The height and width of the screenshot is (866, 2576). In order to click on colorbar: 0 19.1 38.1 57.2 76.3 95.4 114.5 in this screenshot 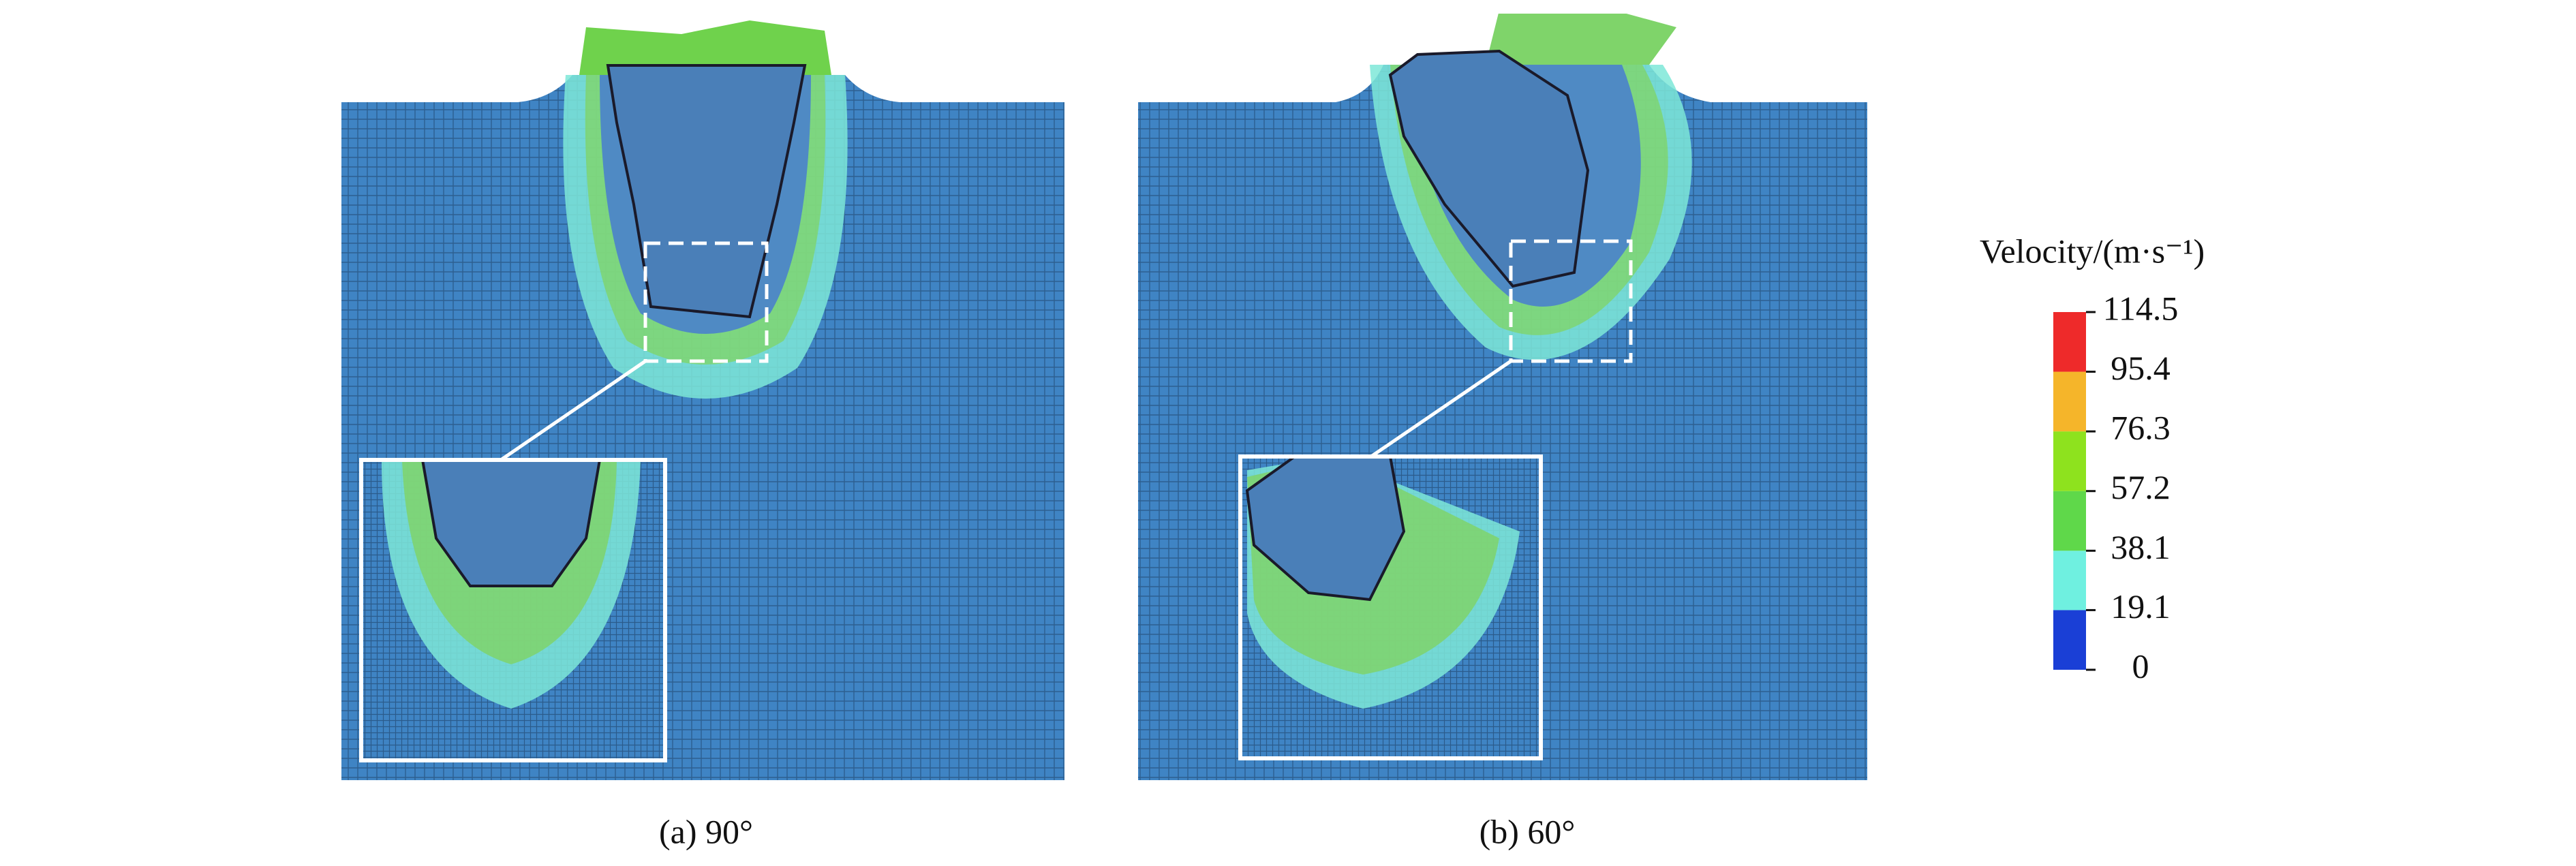, I will do `click(2115, 487)`.